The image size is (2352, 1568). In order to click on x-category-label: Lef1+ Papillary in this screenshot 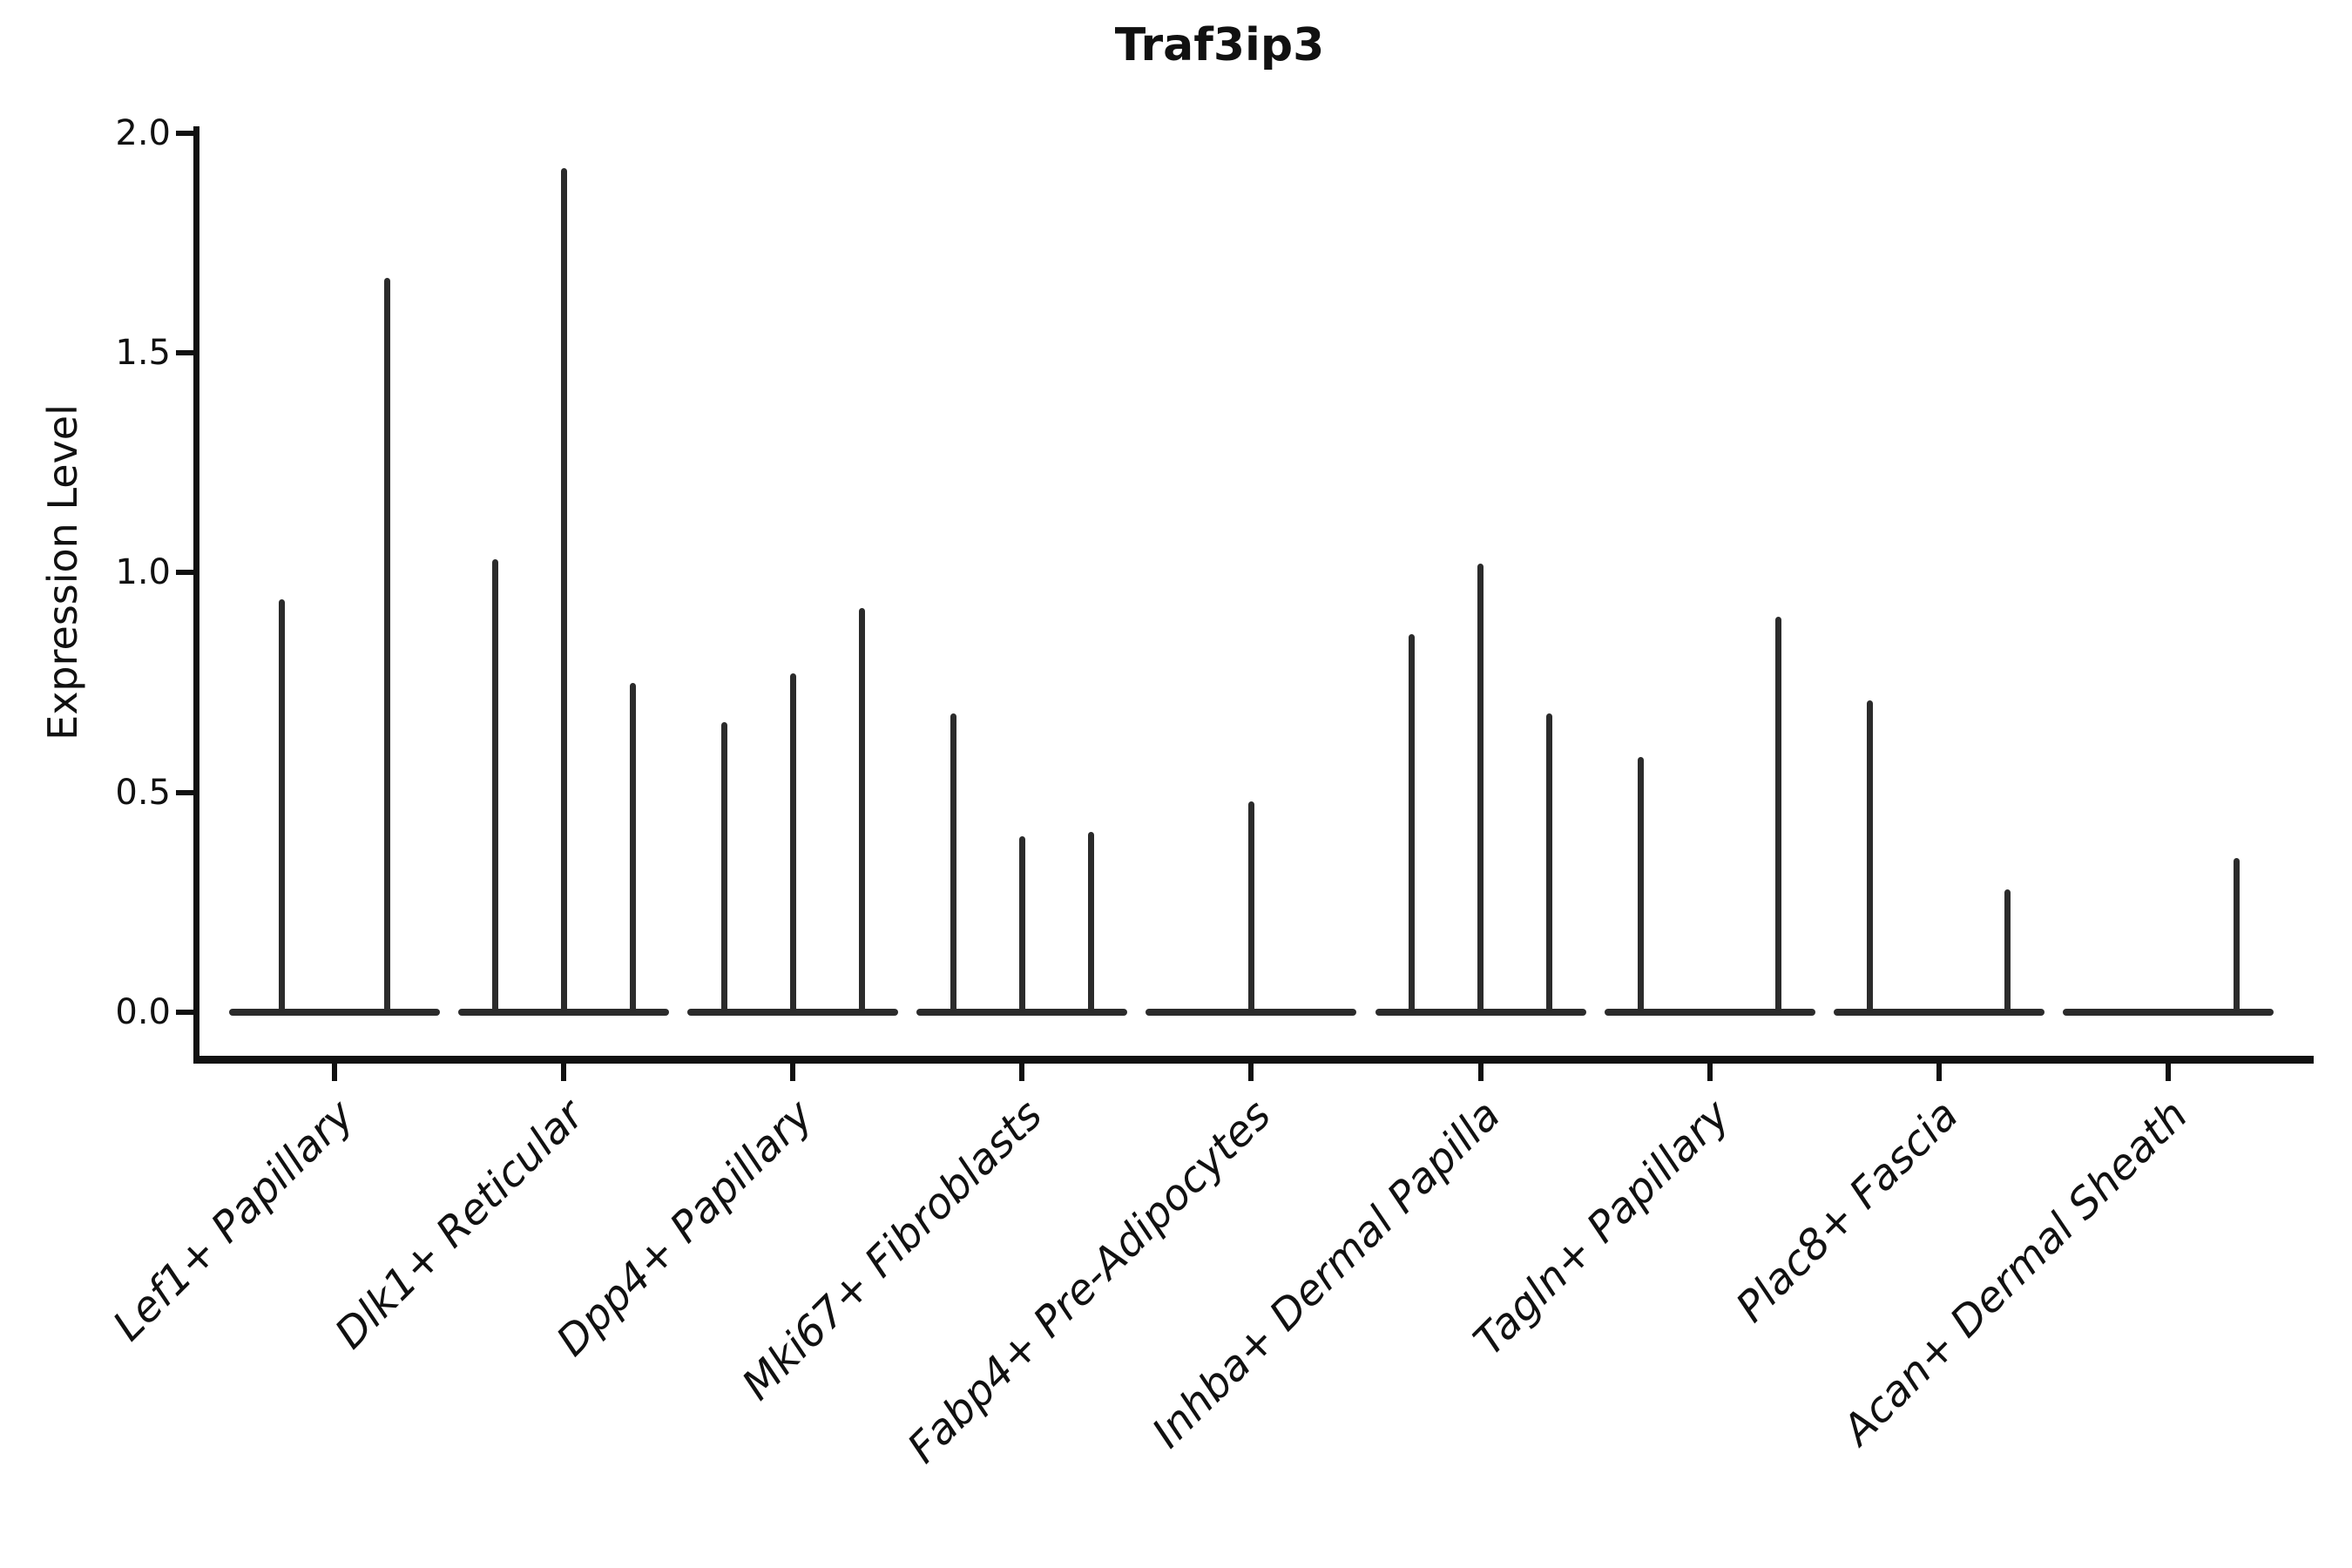, I will do `click(234, 1221)`.